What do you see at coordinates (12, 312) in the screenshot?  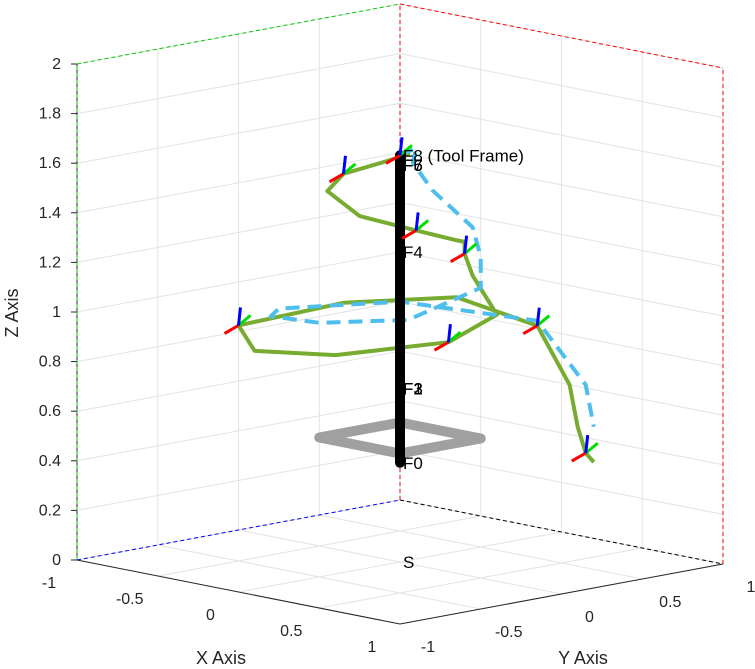 I see `z-axis-label: Z Axis` at bounding box center [12, 312].